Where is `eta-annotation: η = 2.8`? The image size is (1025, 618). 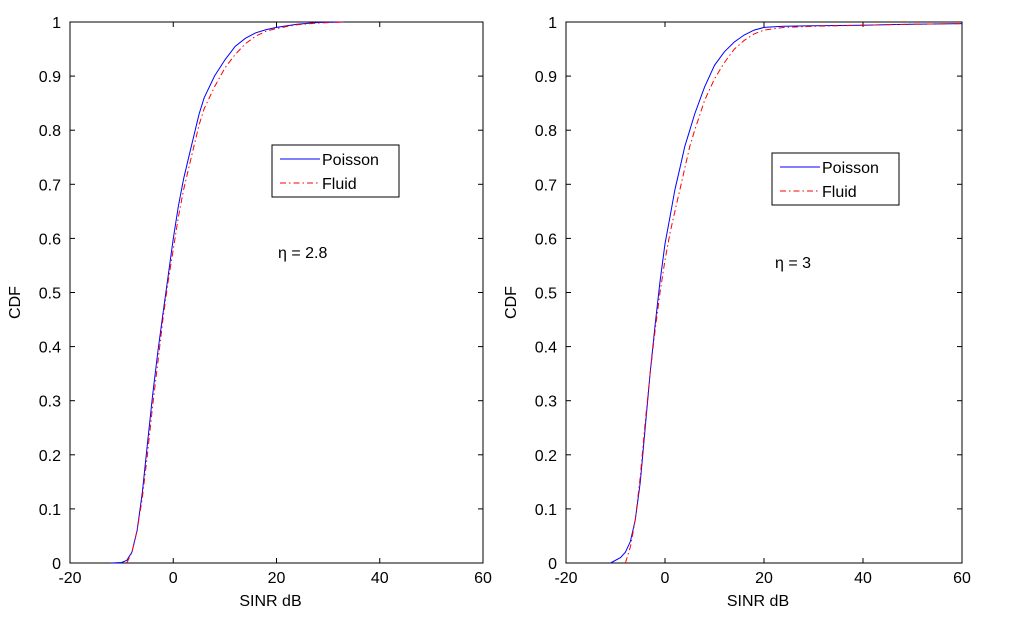
eta-annotation: η = 2.8 is located at coordinates (302, 253).